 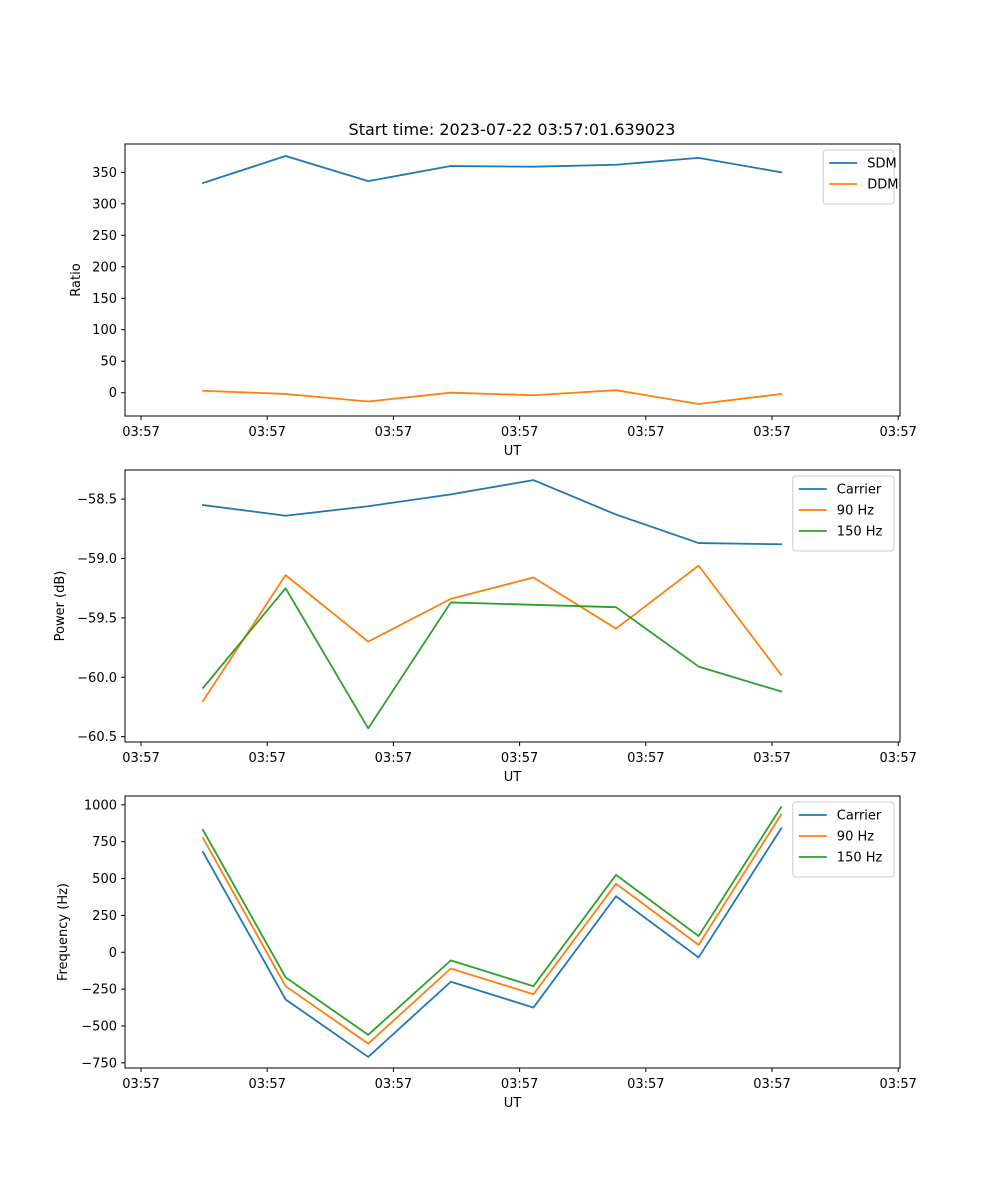 I want to click on legend-label: SDM, so click(x=881, y=164).